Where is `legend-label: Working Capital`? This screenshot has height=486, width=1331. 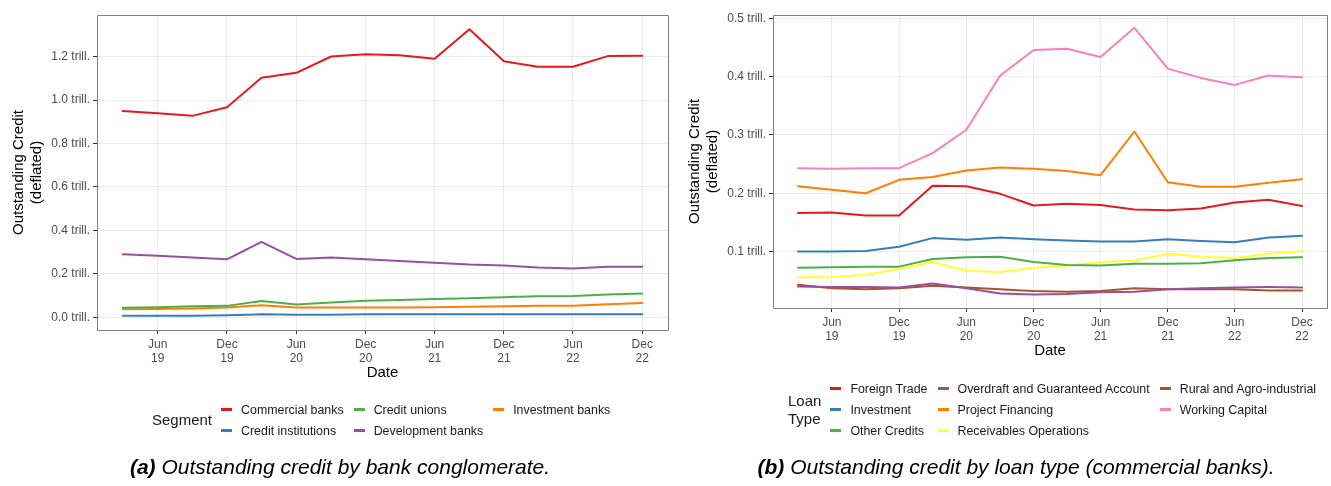
legend-label: Working Capital is located at coordinates (1223, 409).